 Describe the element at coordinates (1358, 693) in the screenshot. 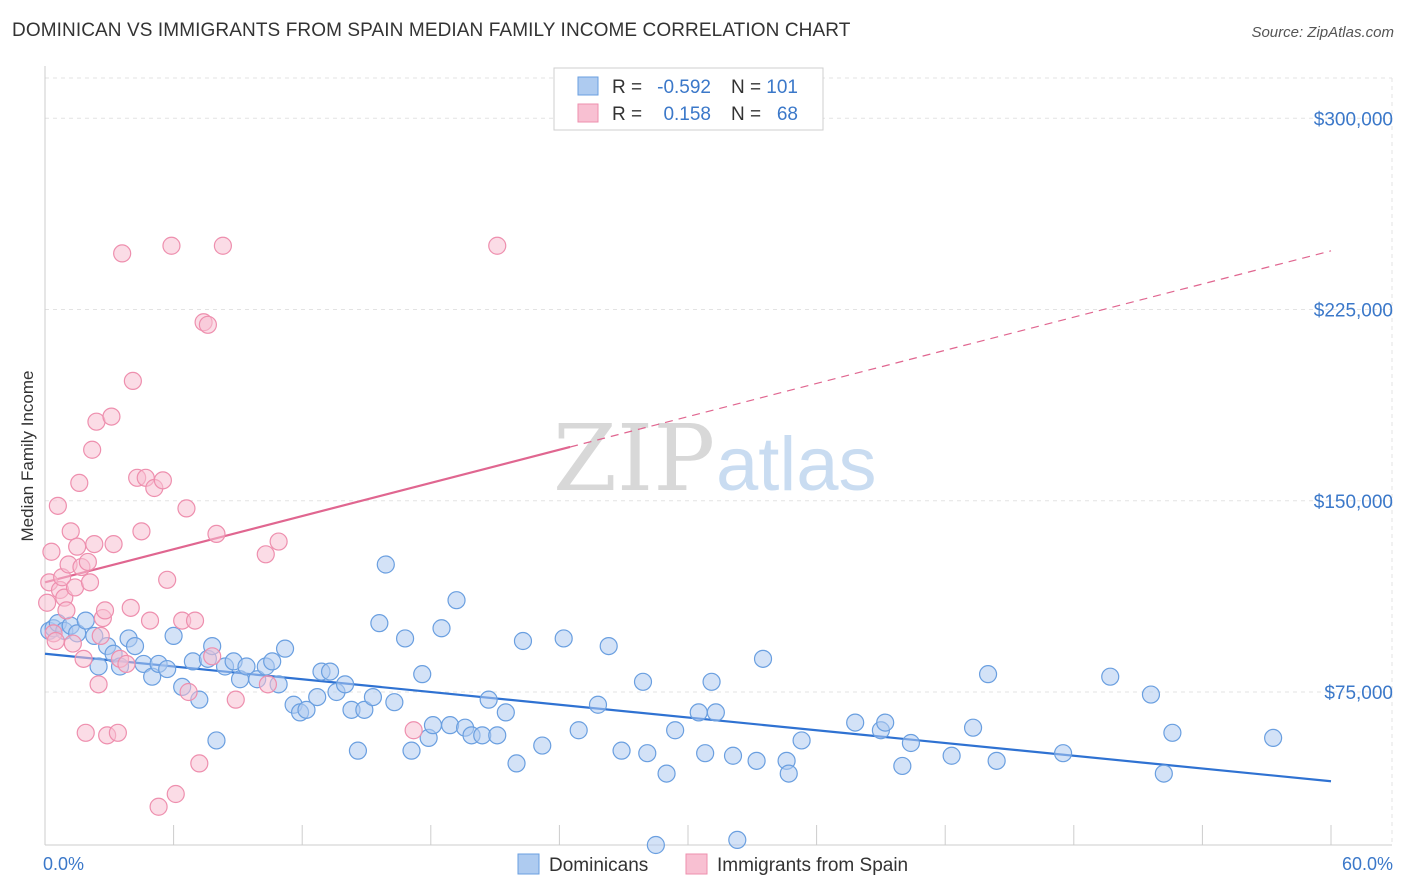

I see `y-tick-label: $75,000` at that location.